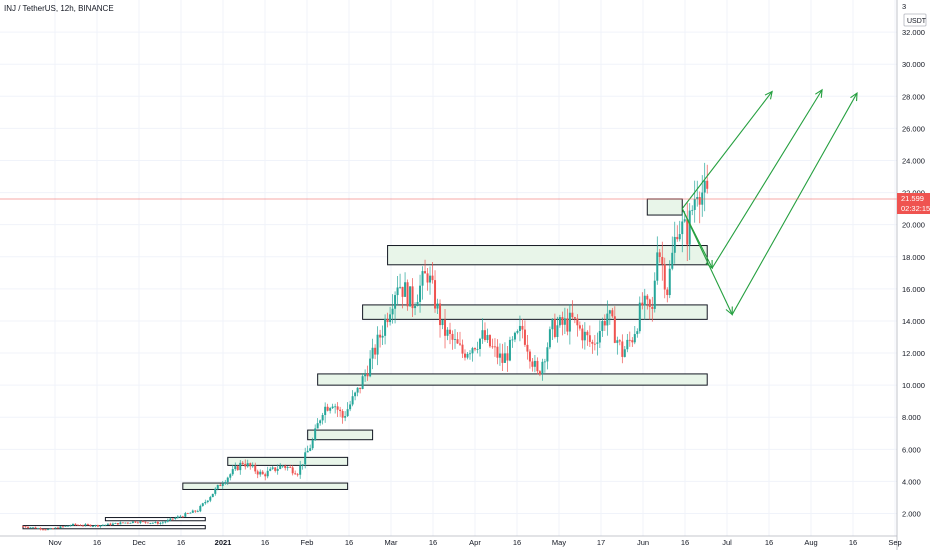  Describe the element at coordinates (139, 542) in the screenshot. I see `x-tick-label: Dec` at that location.